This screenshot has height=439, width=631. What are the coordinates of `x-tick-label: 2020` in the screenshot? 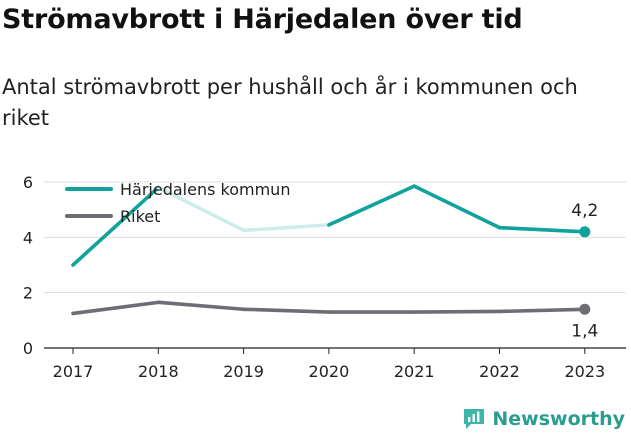 It's located at (329, 371).